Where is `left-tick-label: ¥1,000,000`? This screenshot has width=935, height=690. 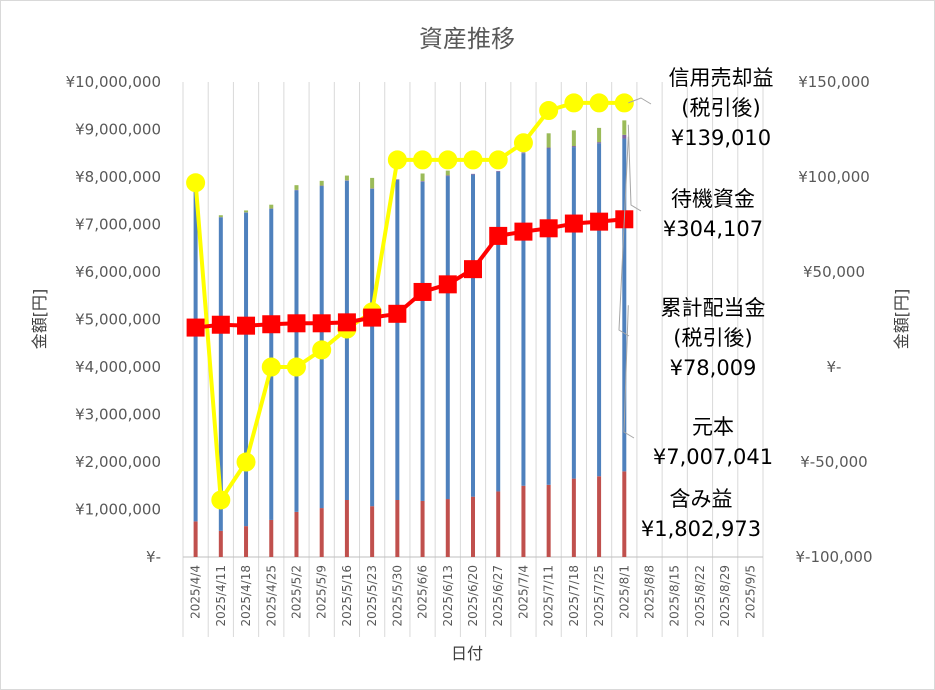 left-tick-label: ¥1,000,000 is located at coordinates (118, 510).